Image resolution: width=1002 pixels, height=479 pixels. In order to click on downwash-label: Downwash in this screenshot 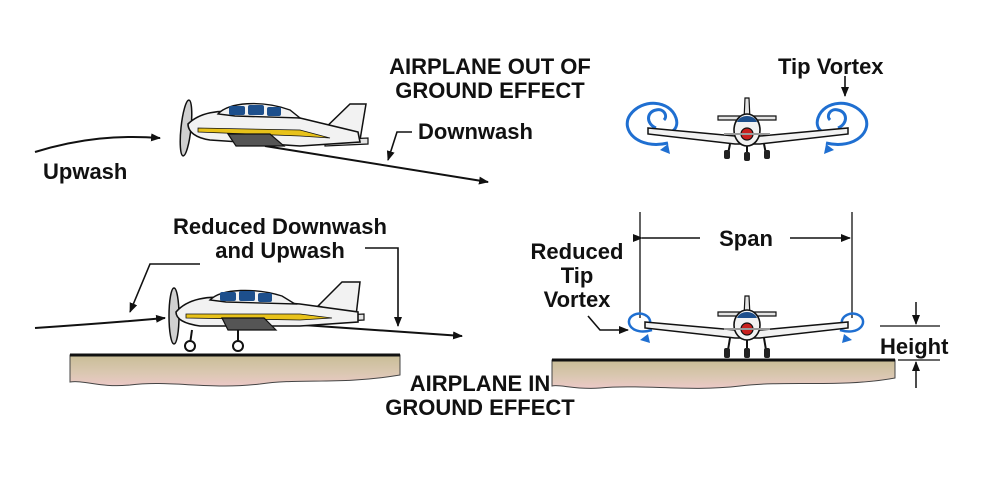, I will do `click(475, 131)`.